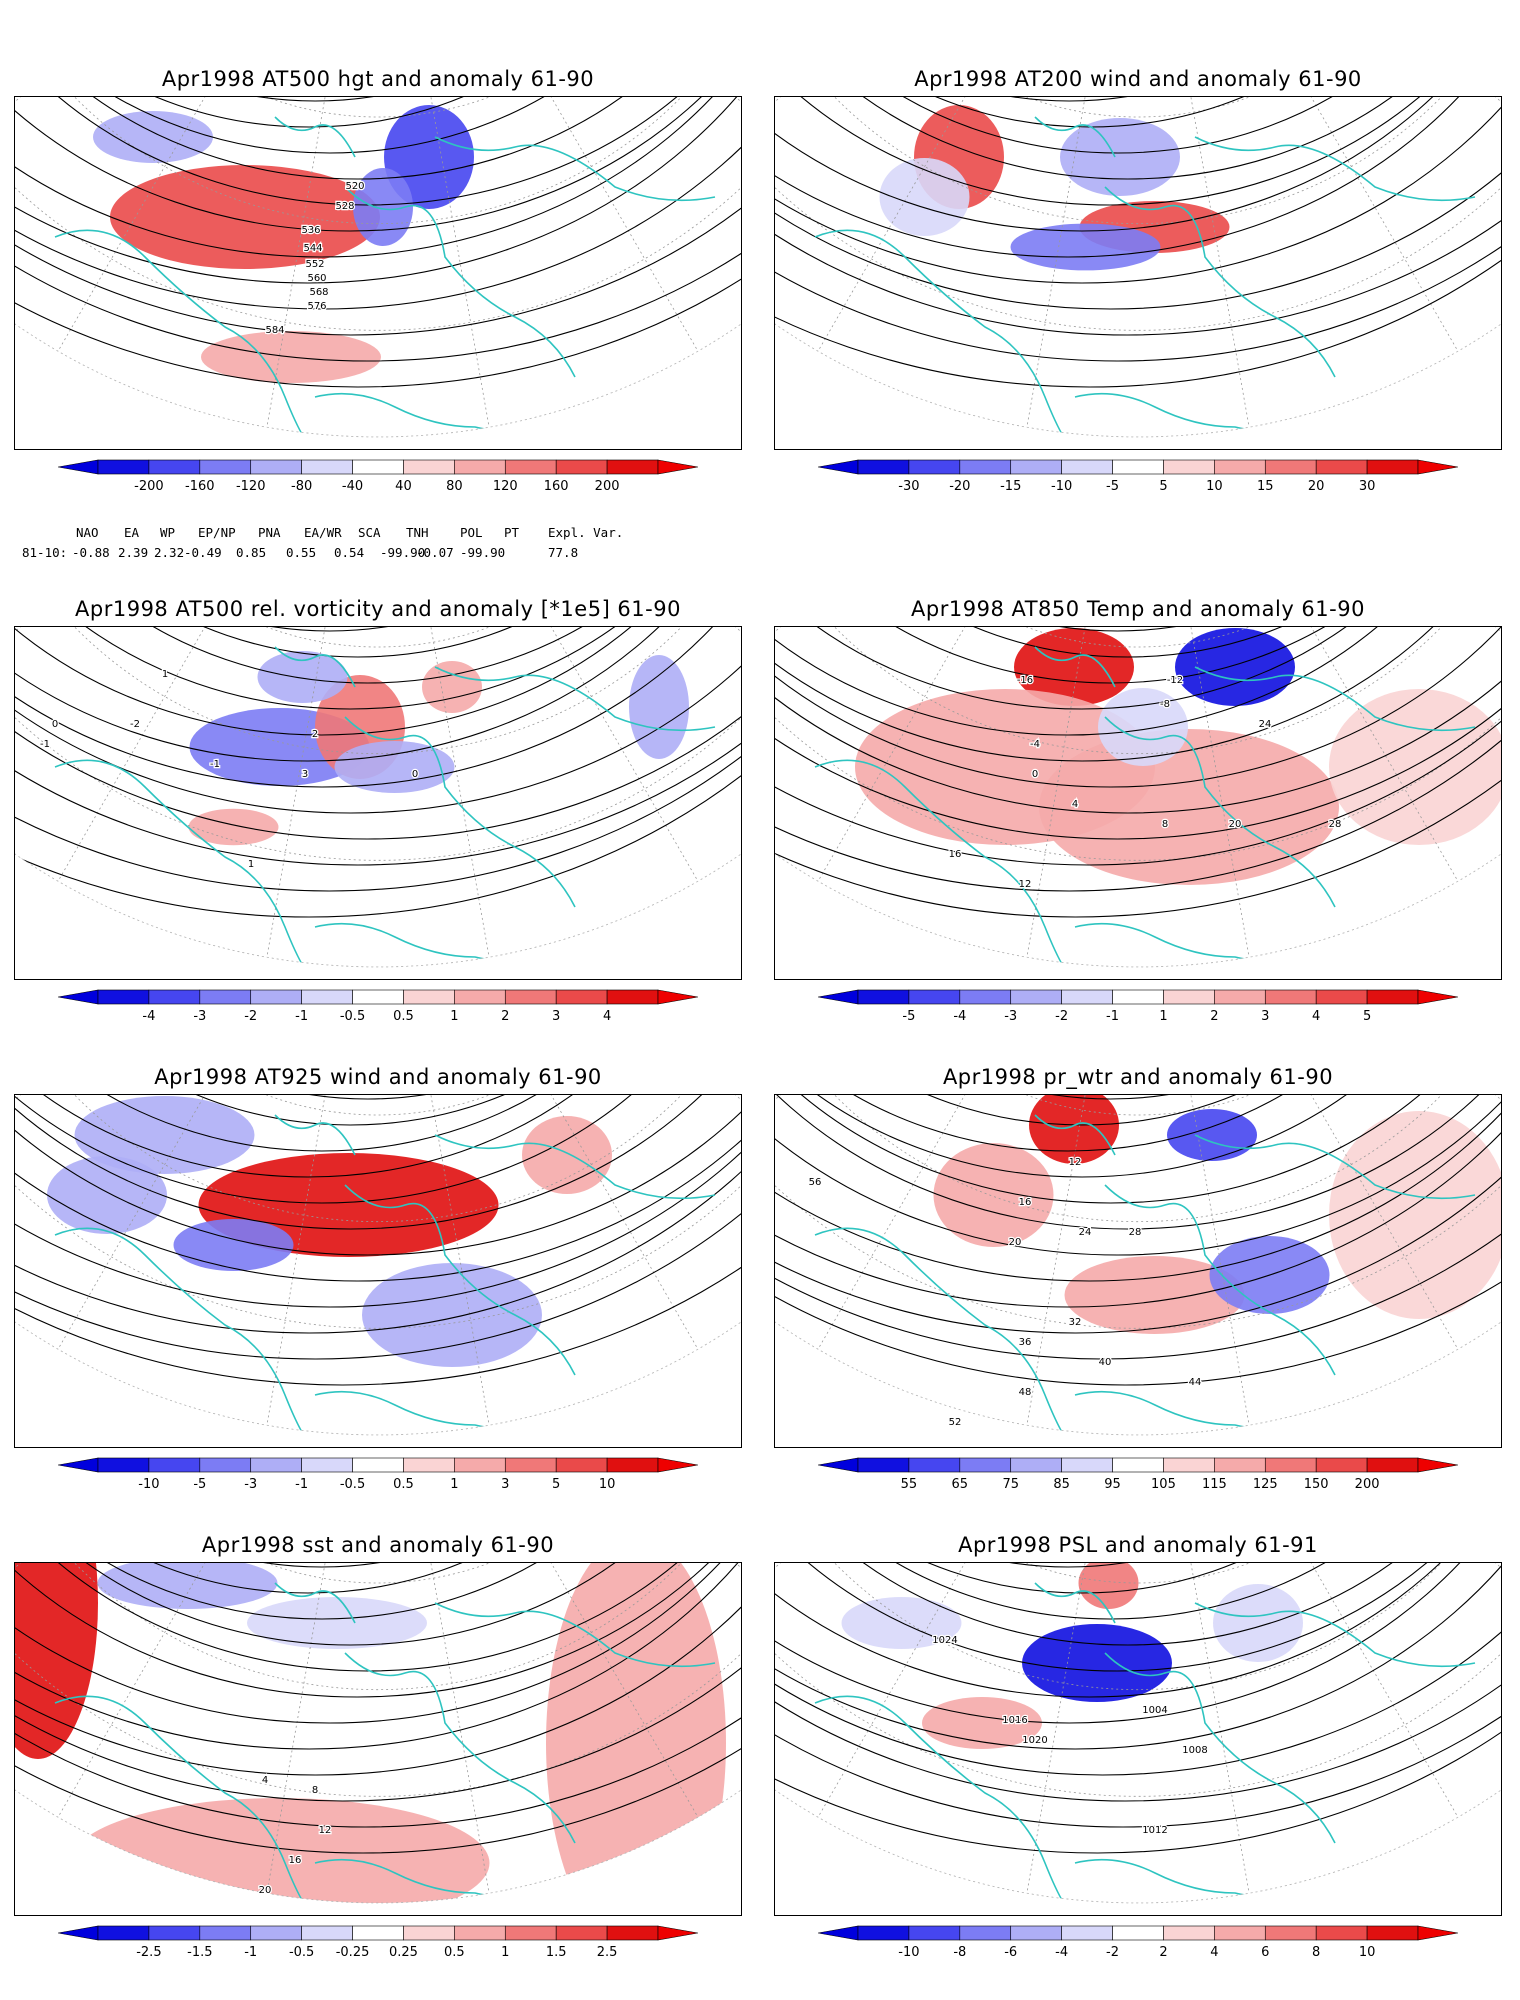  I want to click on map-frame, so click(378, 1271).